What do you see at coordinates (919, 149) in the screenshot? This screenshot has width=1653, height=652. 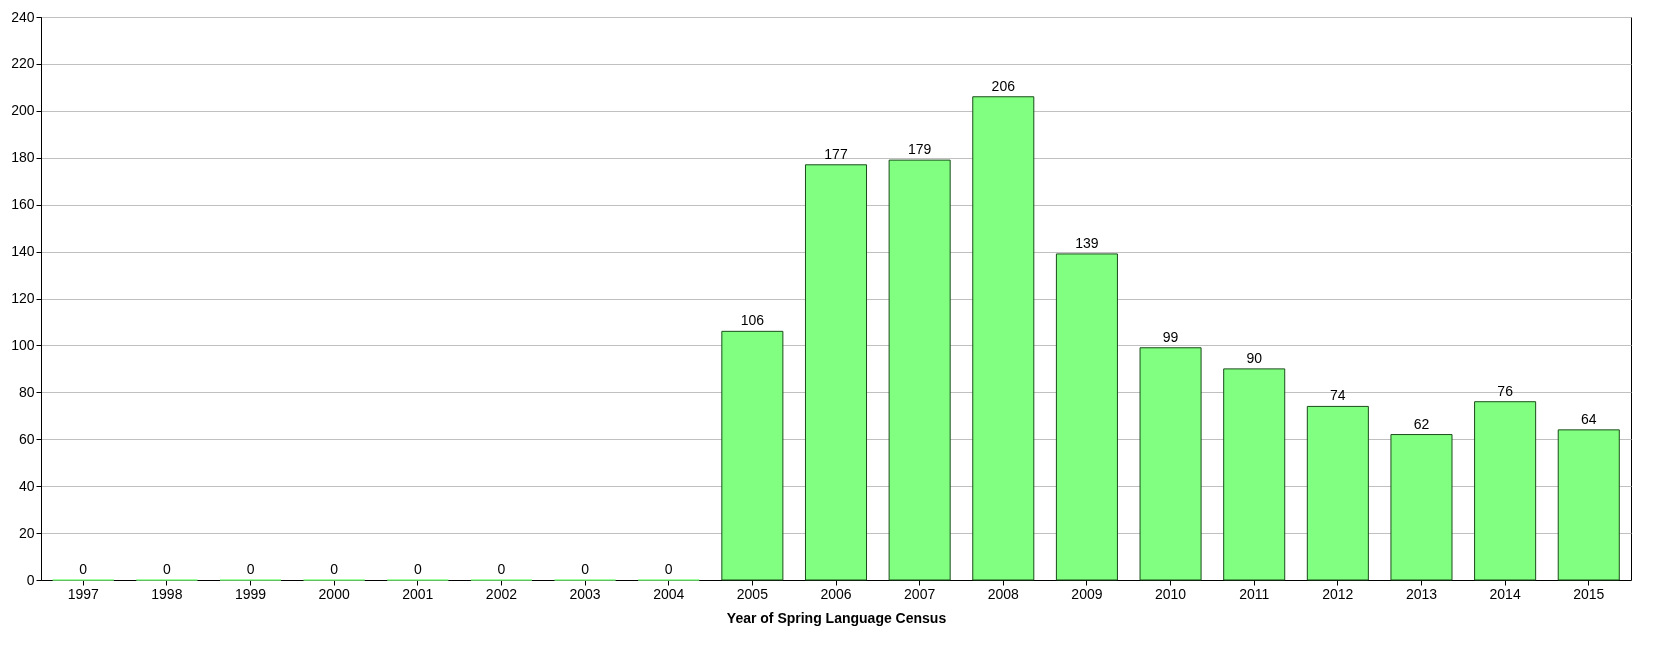 I see `data-label: 179` at bounding box center [919, 149].